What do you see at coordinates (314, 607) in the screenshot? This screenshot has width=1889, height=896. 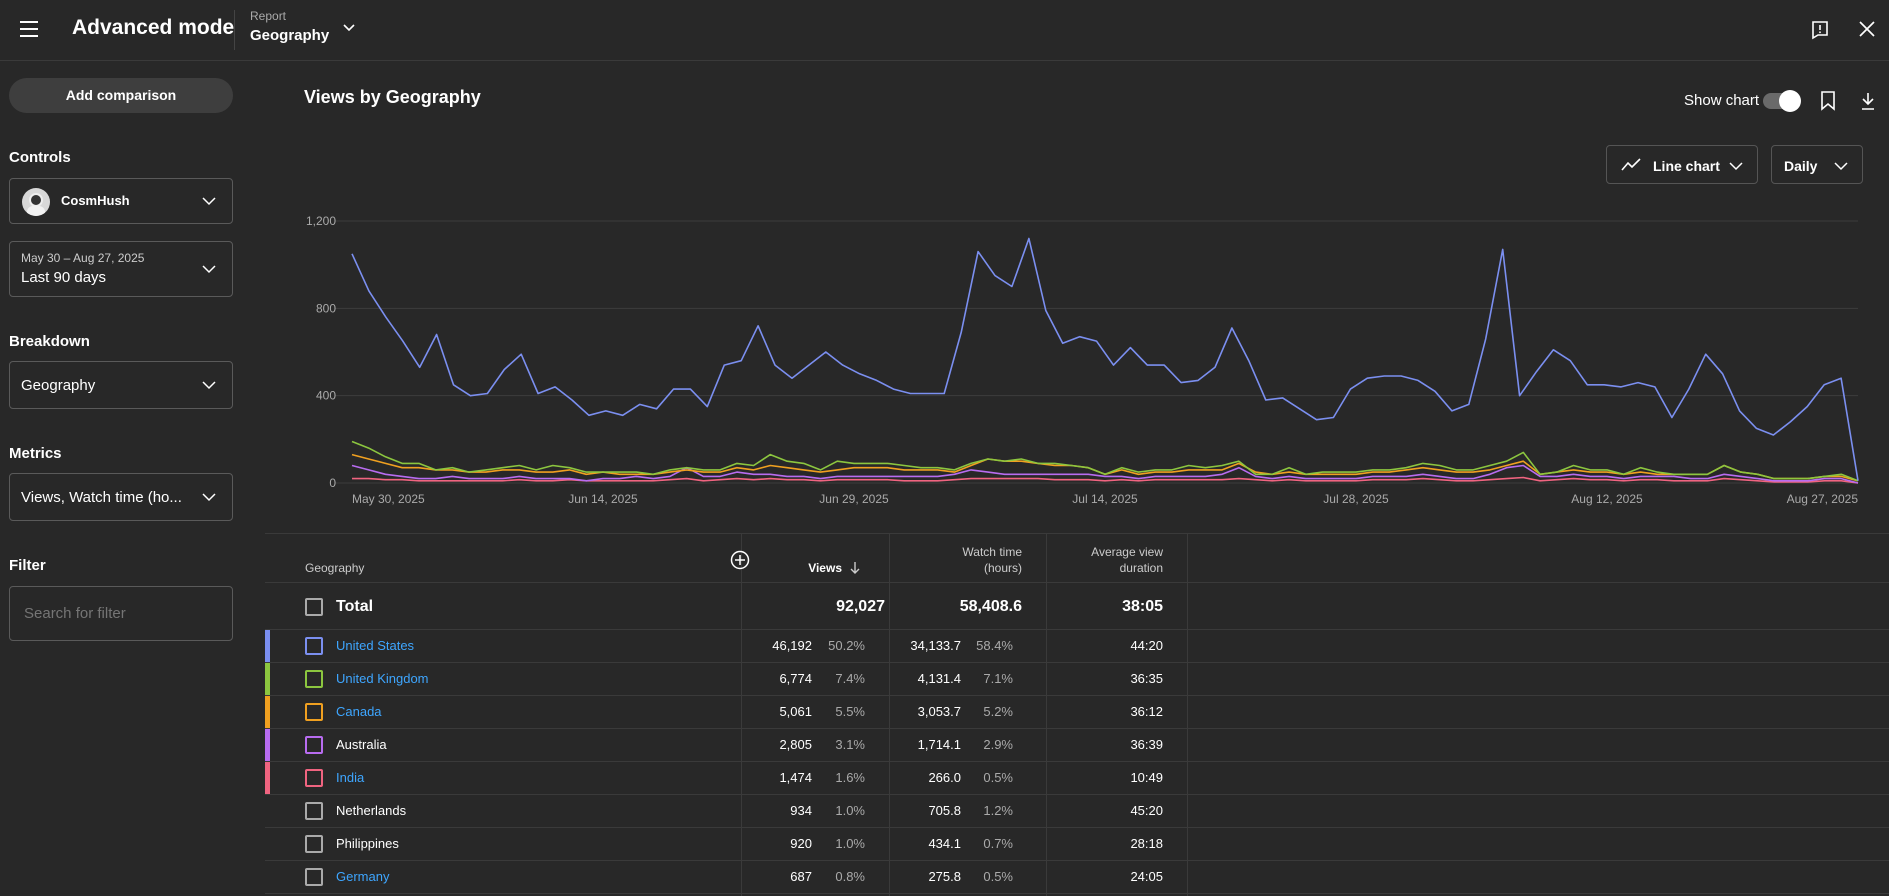 I see `total-checkbox` at bounding box center [314, 607].